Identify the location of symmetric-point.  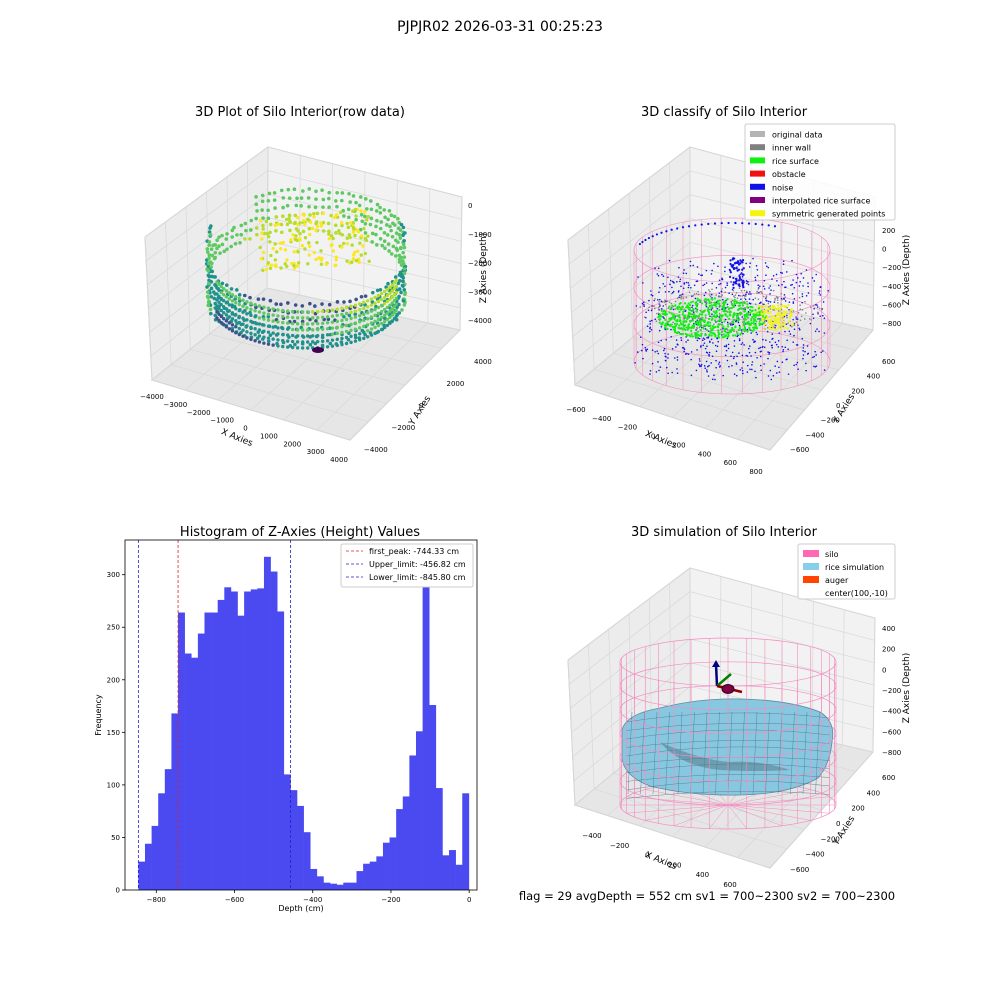
(778, 326).